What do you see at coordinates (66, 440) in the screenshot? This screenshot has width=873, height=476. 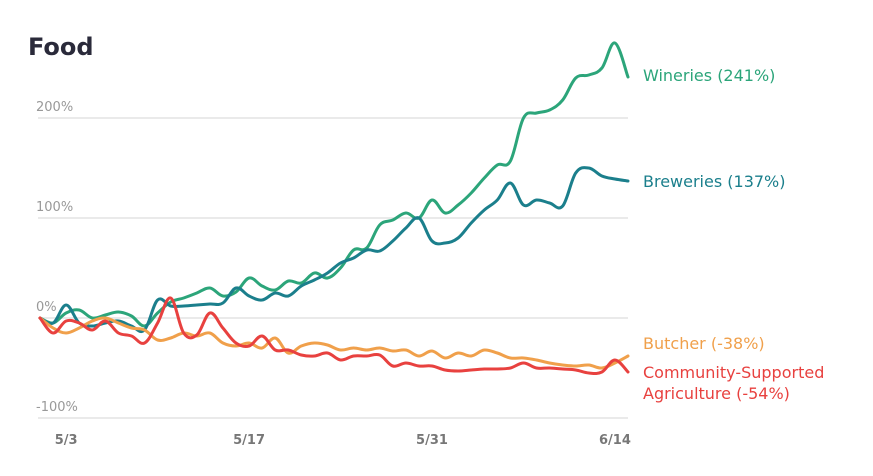 I see `x-tick-label: 5/3` at bounding box center [66, 440].